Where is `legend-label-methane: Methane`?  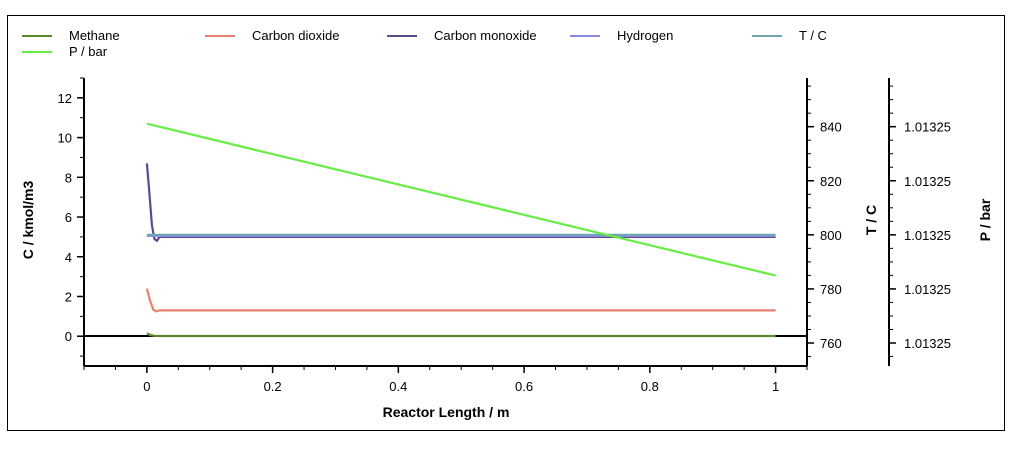
legend-label-methane: Methane is located at coordinates (94, 35).